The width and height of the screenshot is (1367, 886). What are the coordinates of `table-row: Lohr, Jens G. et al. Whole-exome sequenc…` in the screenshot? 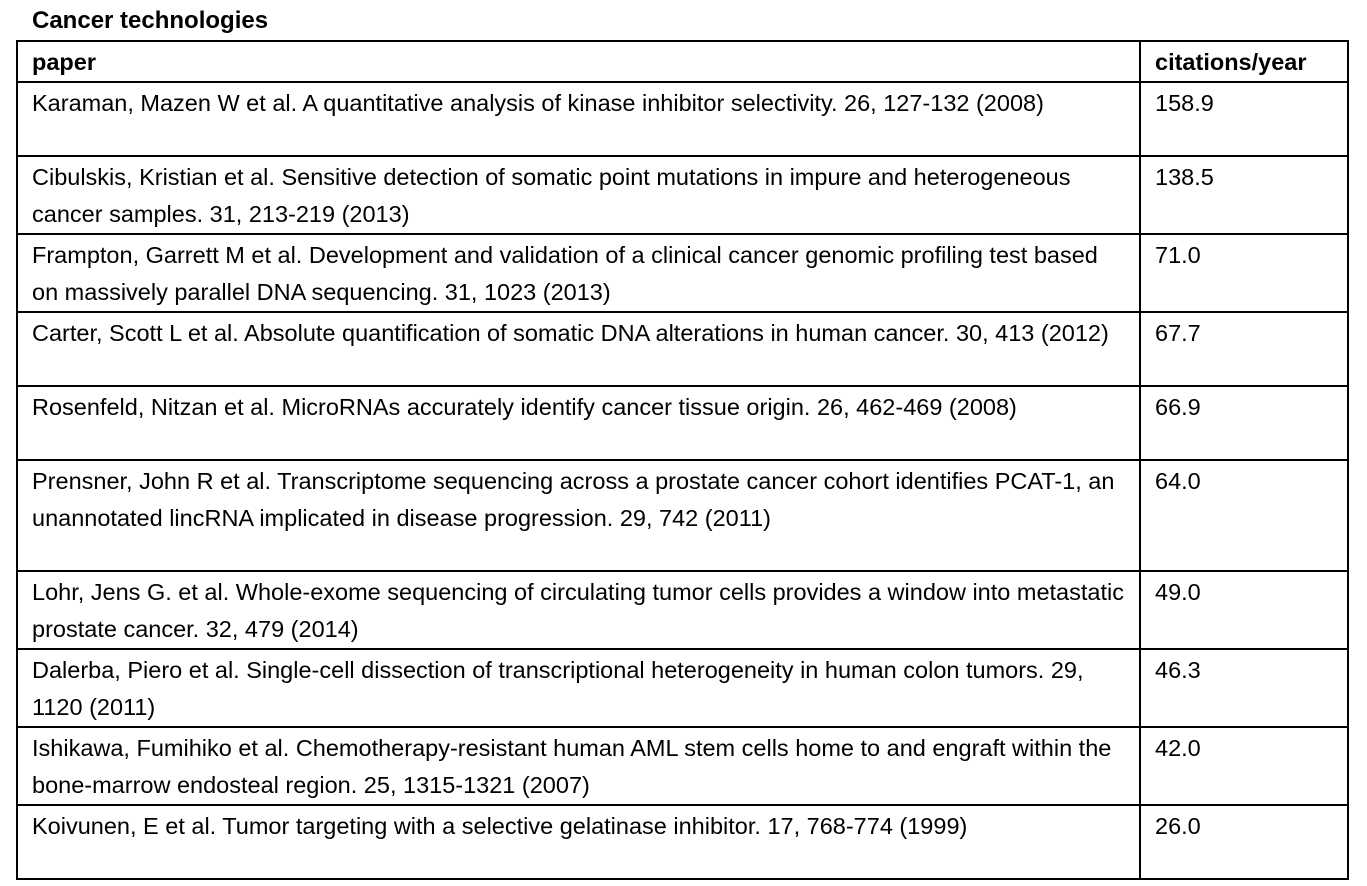 It's located at (682, 610).